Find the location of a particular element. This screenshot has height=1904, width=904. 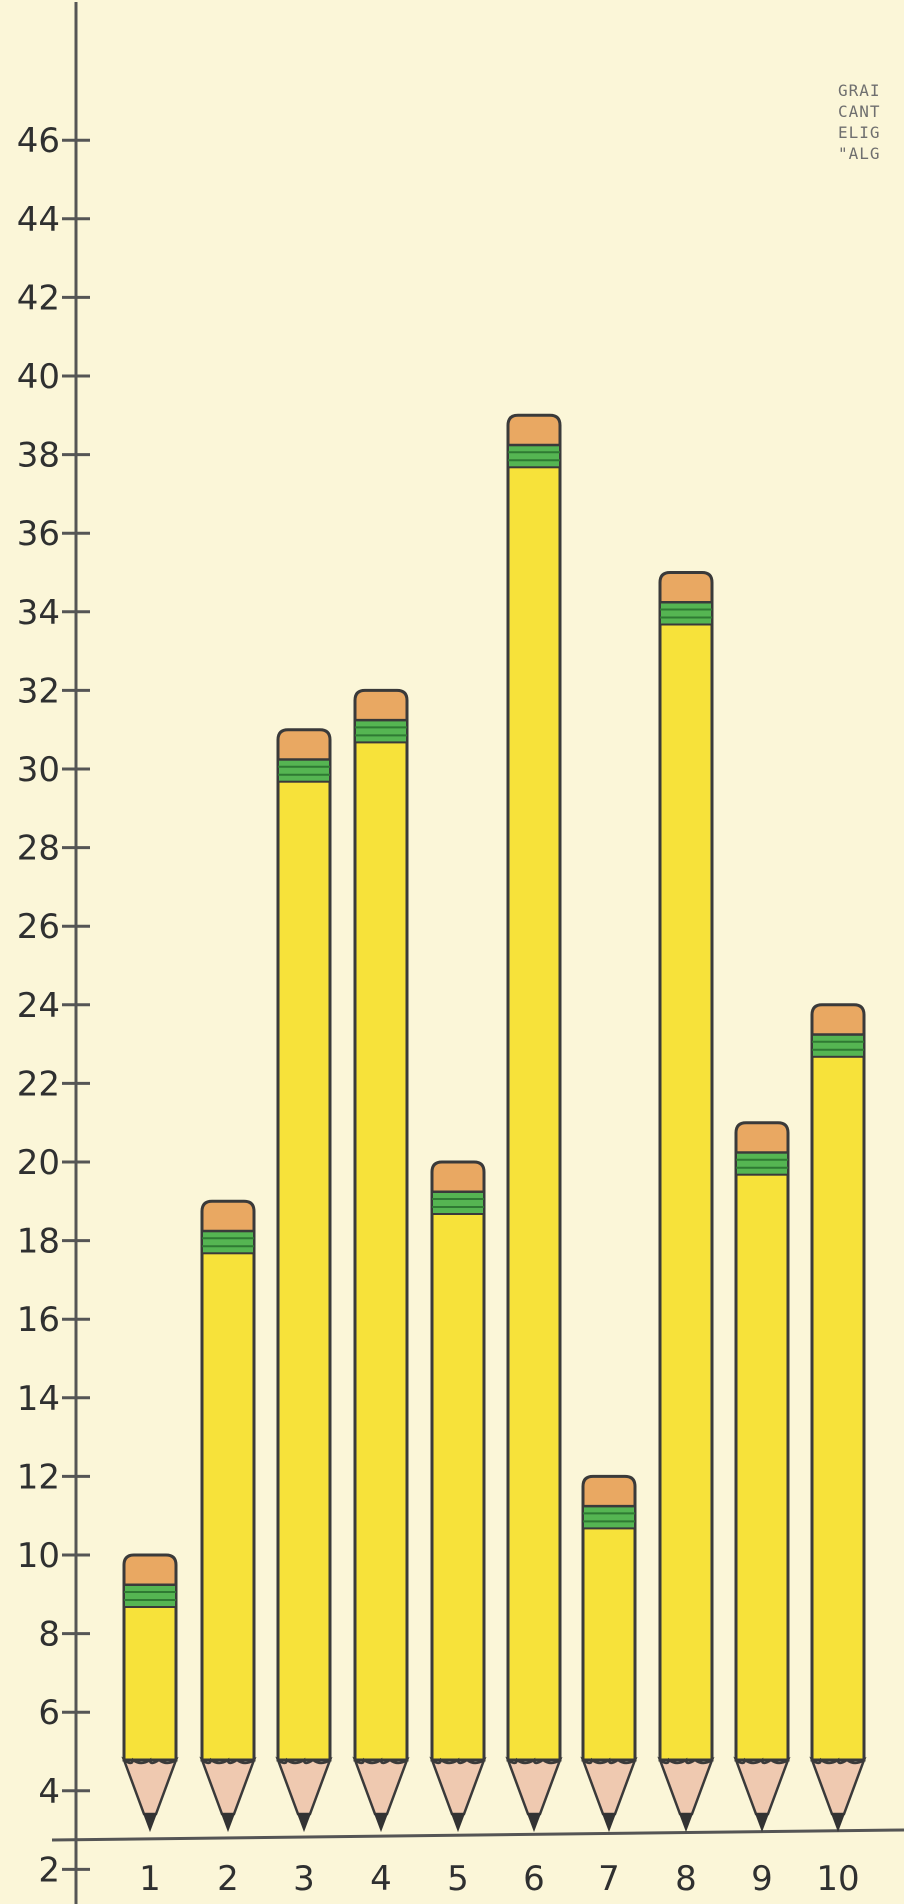

y-tick-label: 42 is located at coordinates (38, 298).